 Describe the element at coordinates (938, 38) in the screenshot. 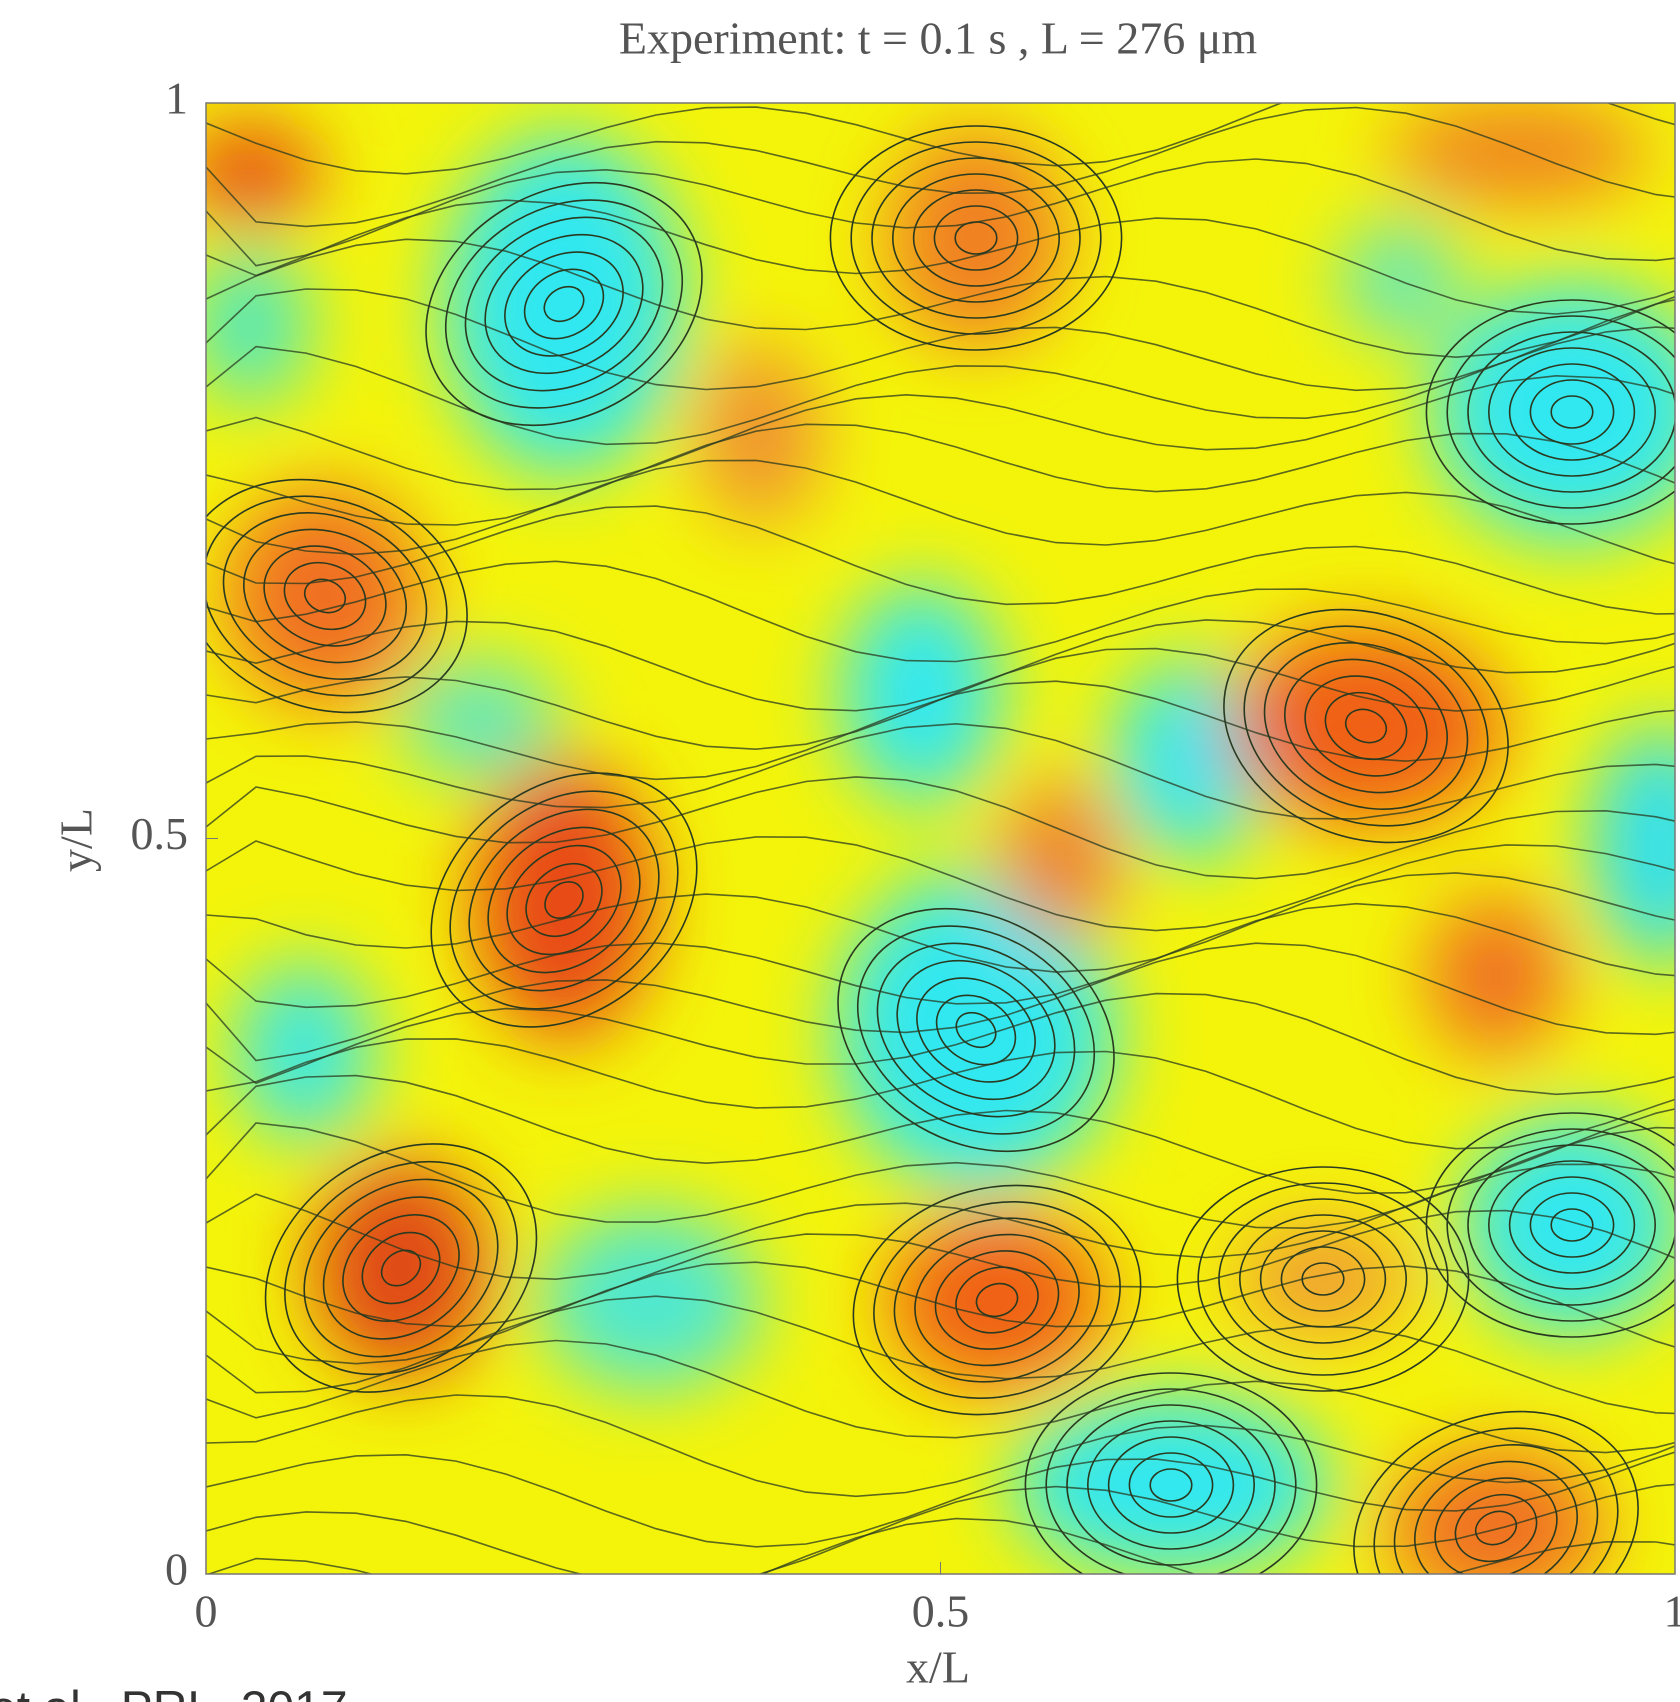

I see `chart-title: Experiment: t = 0.1 s , L = 276 μm` at that location.